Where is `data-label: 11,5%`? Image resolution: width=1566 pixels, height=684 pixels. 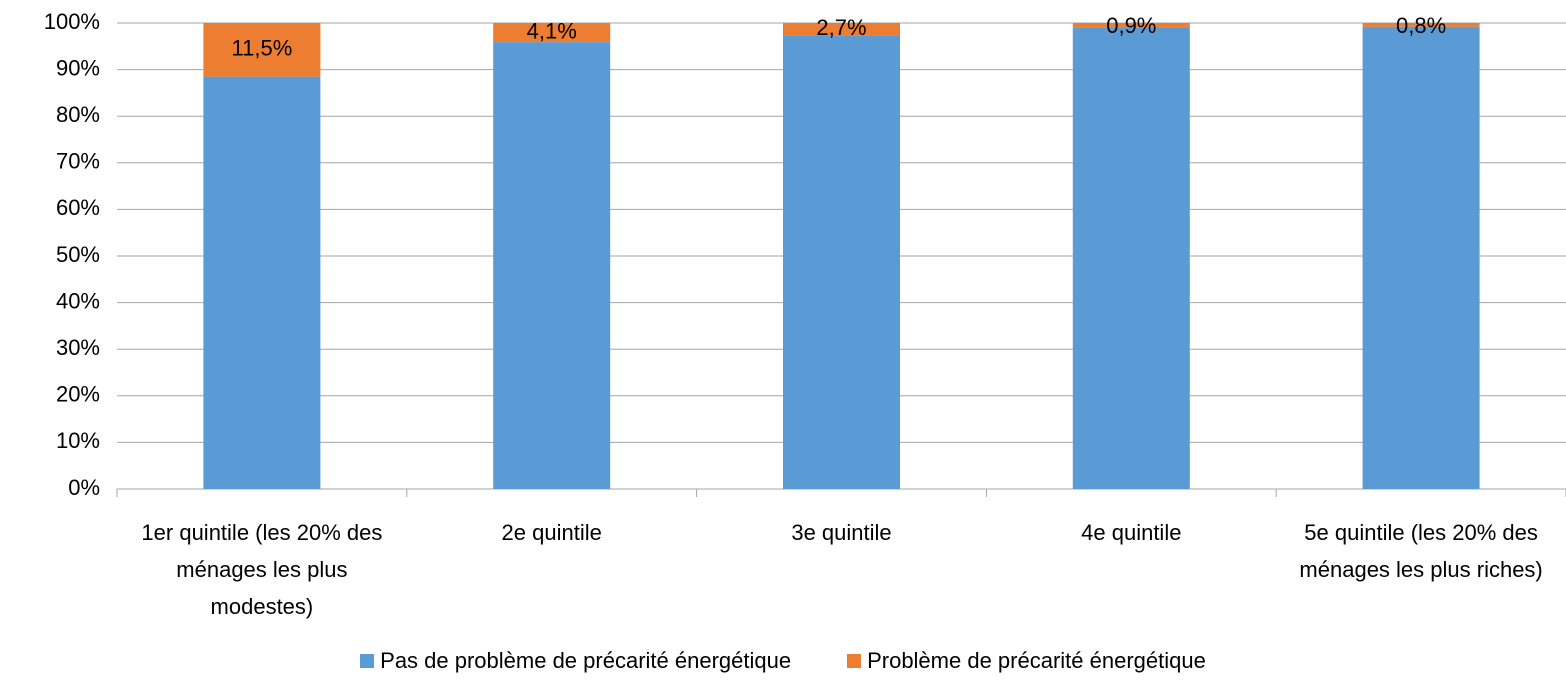 data-label: 11,5% is located at coordinates (262, 48).